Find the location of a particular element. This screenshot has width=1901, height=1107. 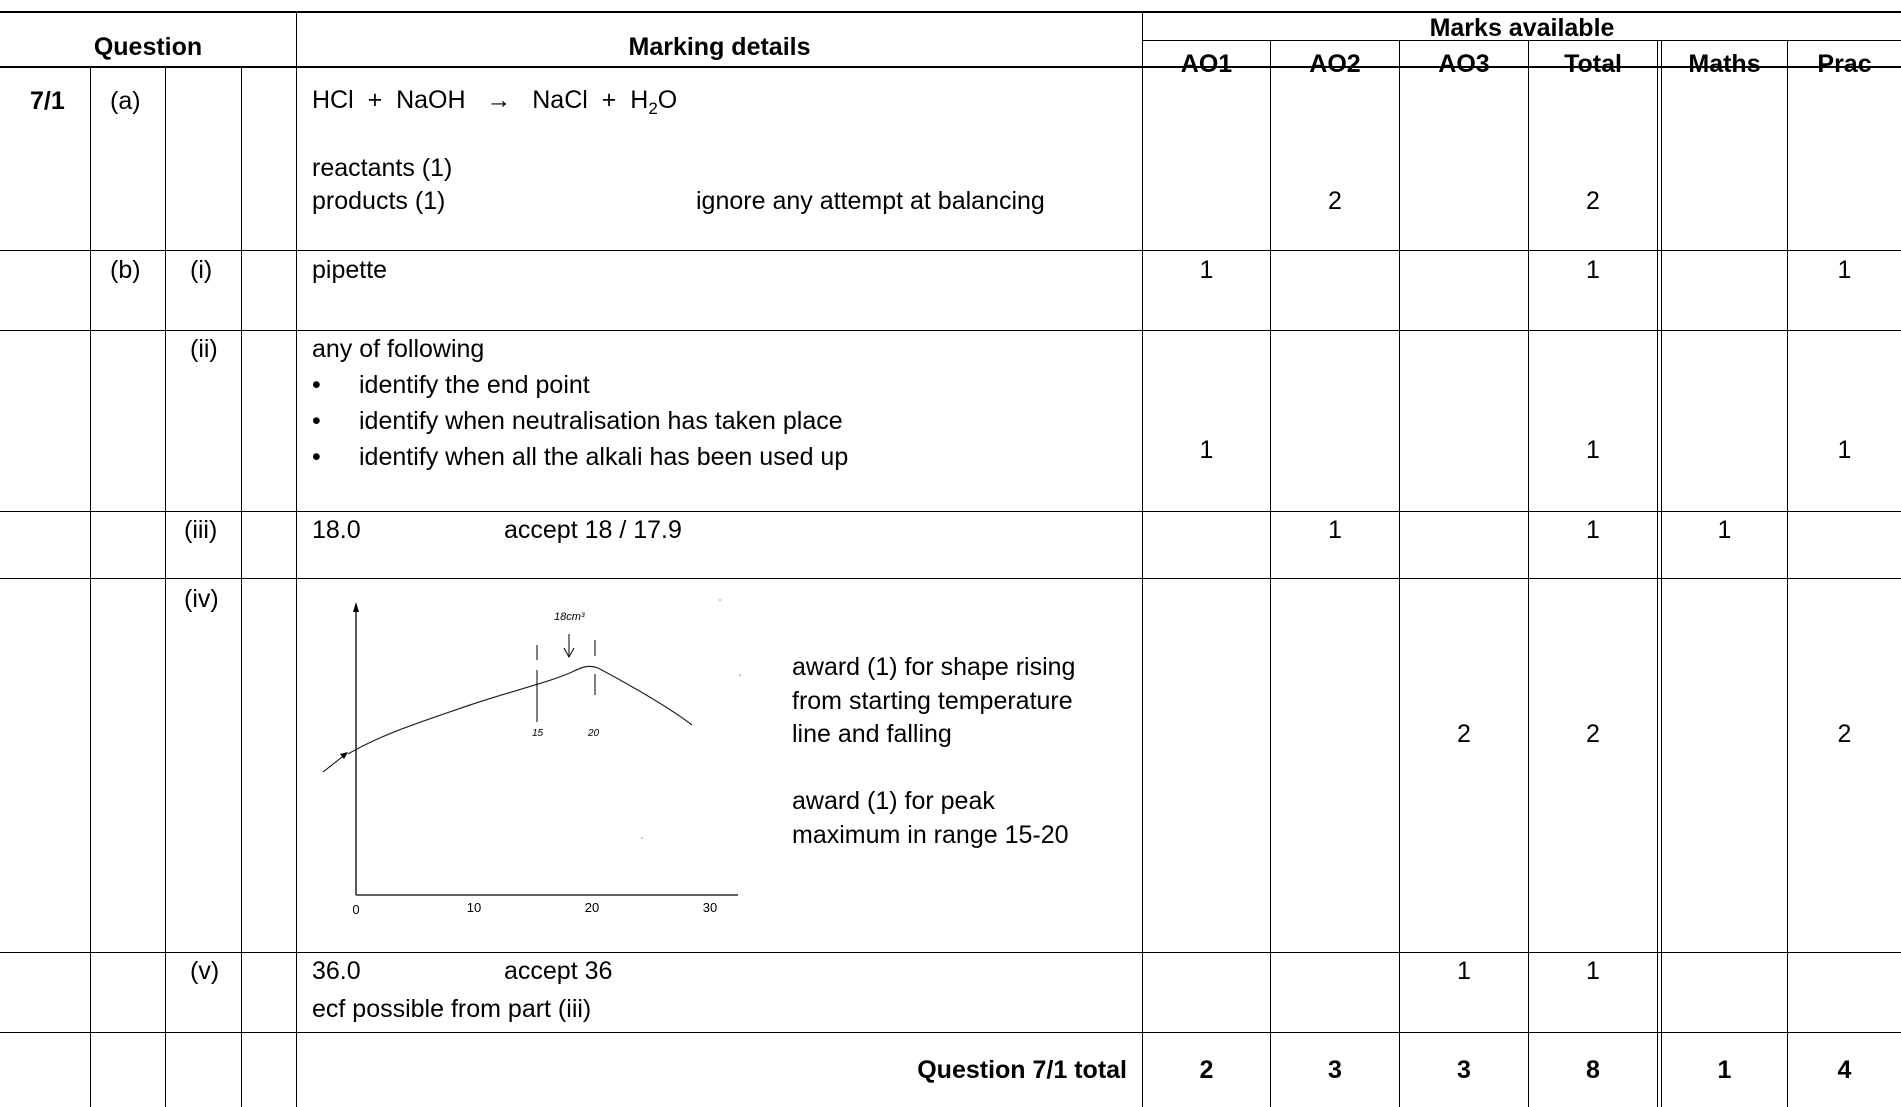

marking-answer: pipette is located at coordinates (350, 270).